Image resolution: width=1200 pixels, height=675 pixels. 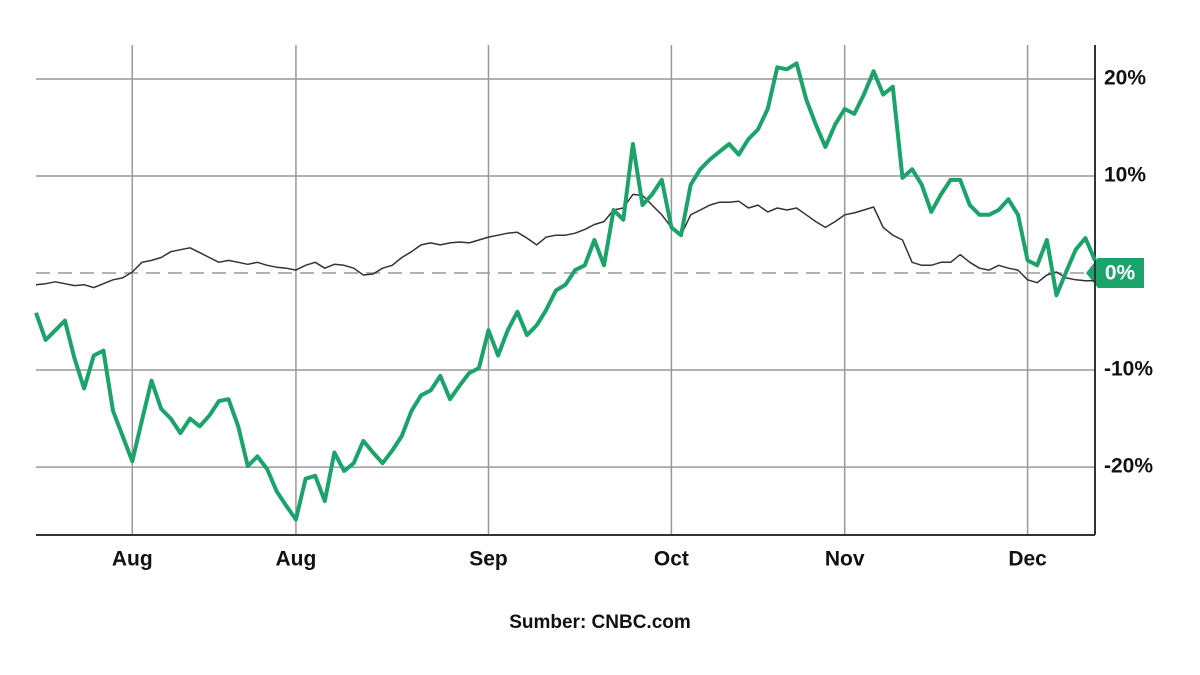 I want to click on series-line, so click(x=565, y=241).